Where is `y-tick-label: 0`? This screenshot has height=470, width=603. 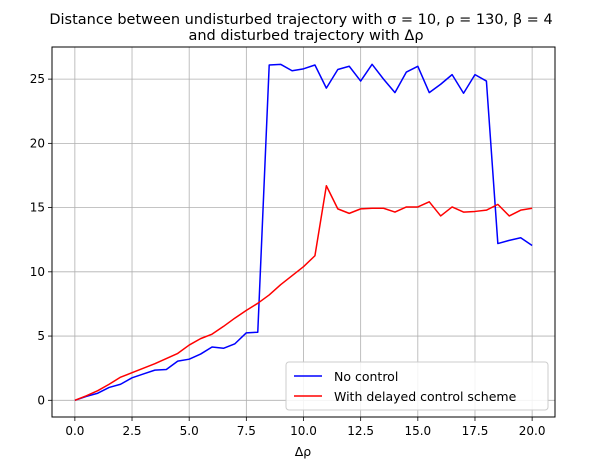 y-tick-label: 0 is located at coordinates (41, 400).